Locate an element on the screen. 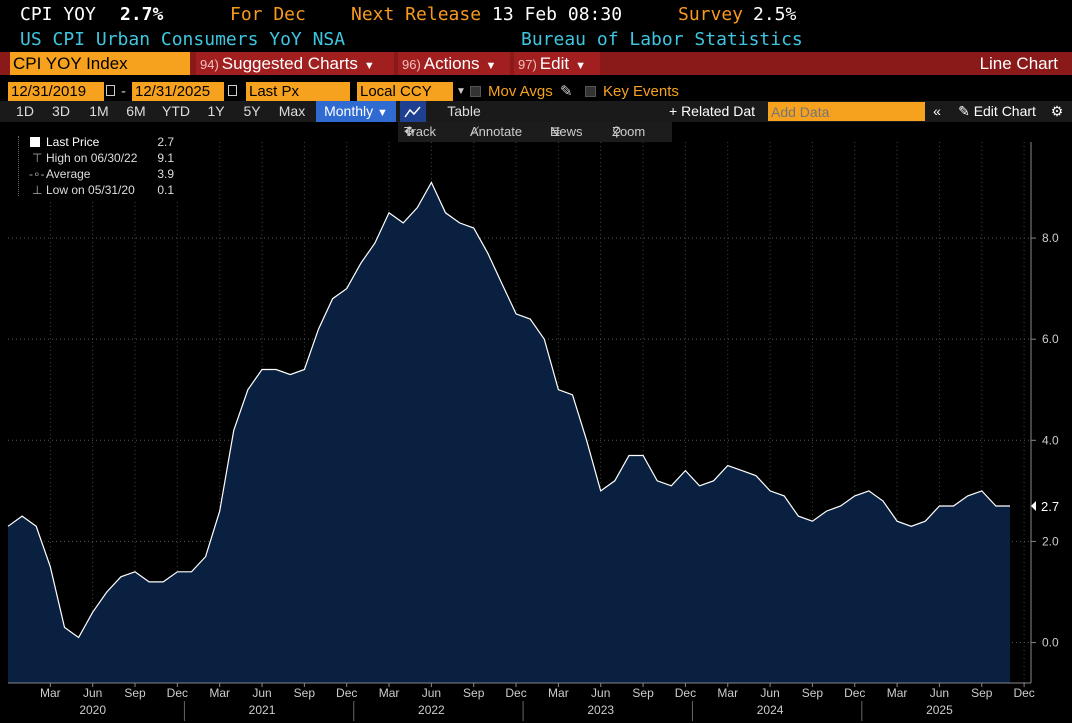 Image resolution: width=1072 pixels, height=723 pixels. last-value: 2.7% is located at coordinates (142, 14).